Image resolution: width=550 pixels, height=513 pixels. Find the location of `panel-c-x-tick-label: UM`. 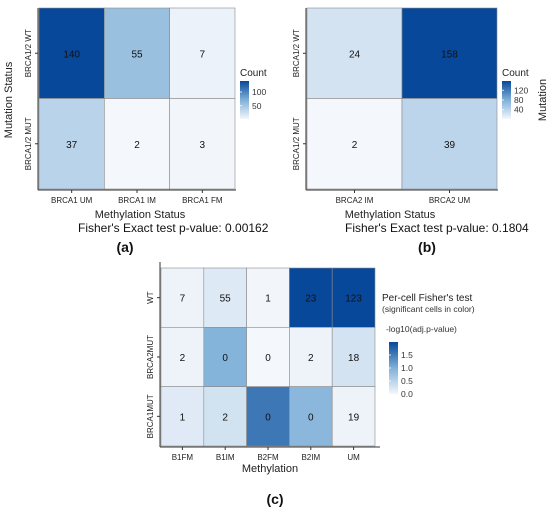

panel-c-x-tick-label: UM is located at coordinates (353, 457).